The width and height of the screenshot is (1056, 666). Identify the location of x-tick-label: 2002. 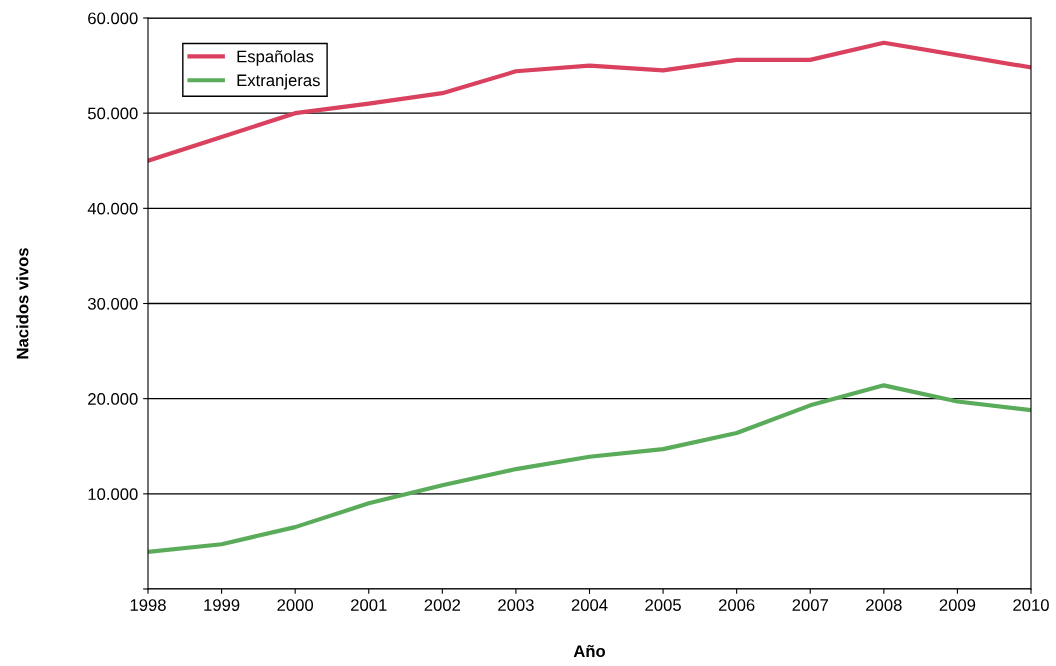
(442, 605).